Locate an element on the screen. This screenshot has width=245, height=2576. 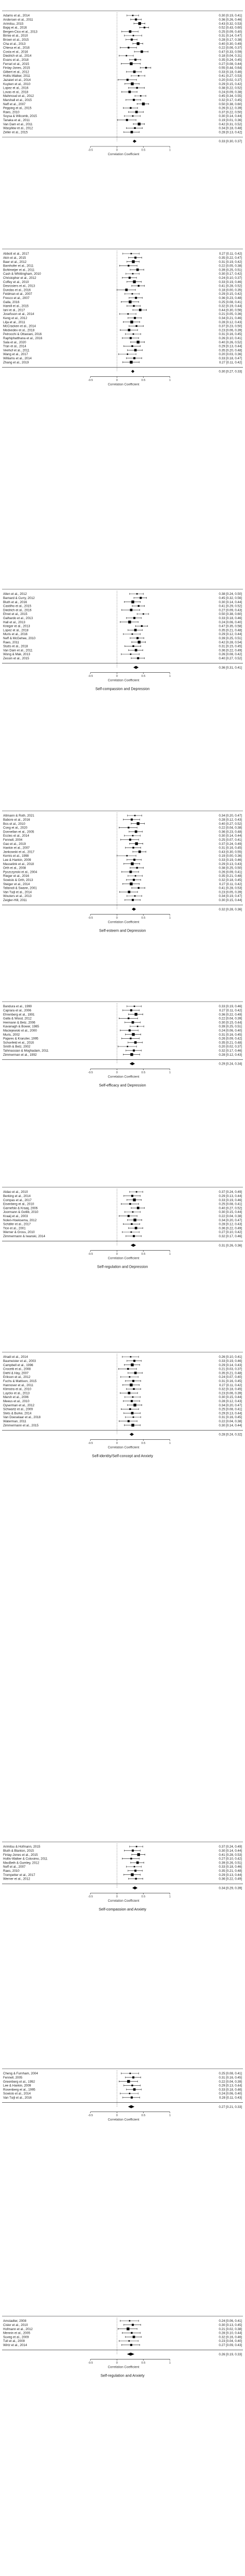
study-label: Diehl & Hay, 2007 is located at coordinates (16, 1373).